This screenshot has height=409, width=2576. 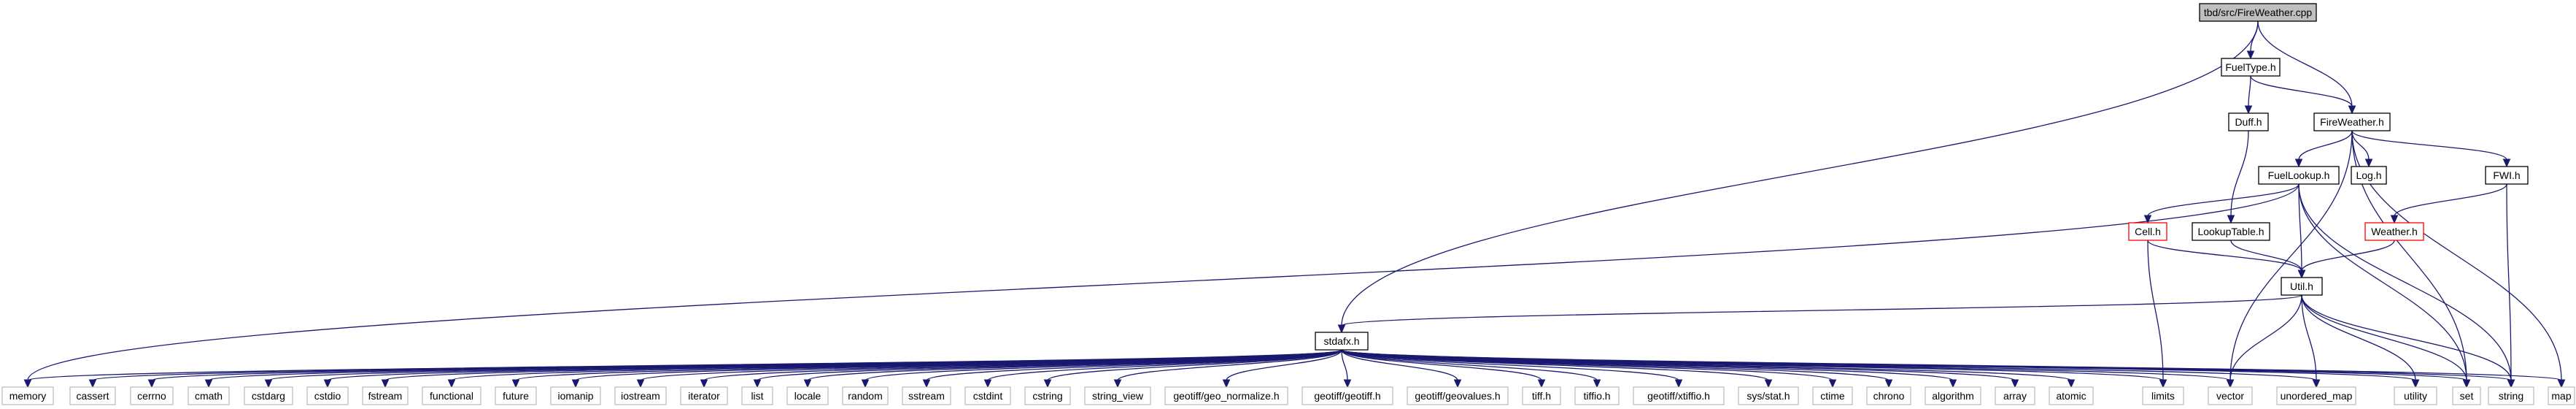 I want to click on node-label: LookupTable.h, so click(x=2230, y=231).